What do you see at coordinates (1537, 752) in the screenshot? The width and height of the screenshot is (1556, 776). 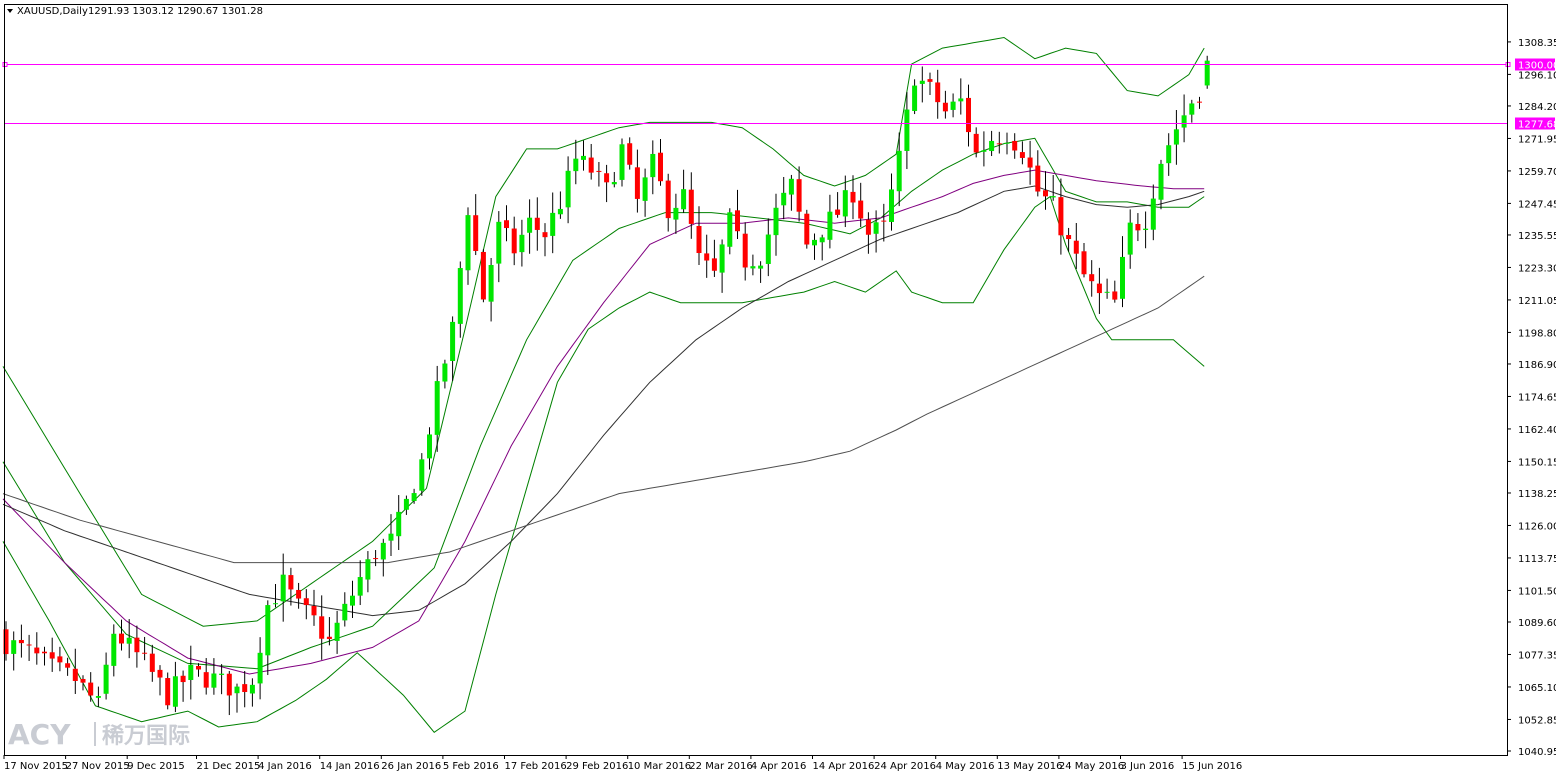 I see `y-tick-label: 1040.95` at bounding box center [1537, 752].